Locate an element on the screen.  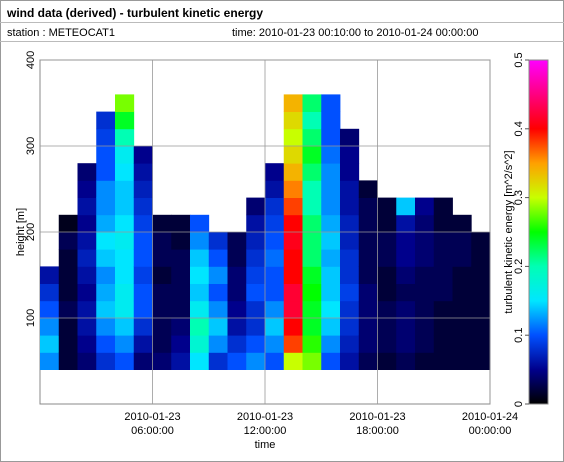
x-tick-label: 2010-01-23 12:00:00 is located at coordinates (265, 424).